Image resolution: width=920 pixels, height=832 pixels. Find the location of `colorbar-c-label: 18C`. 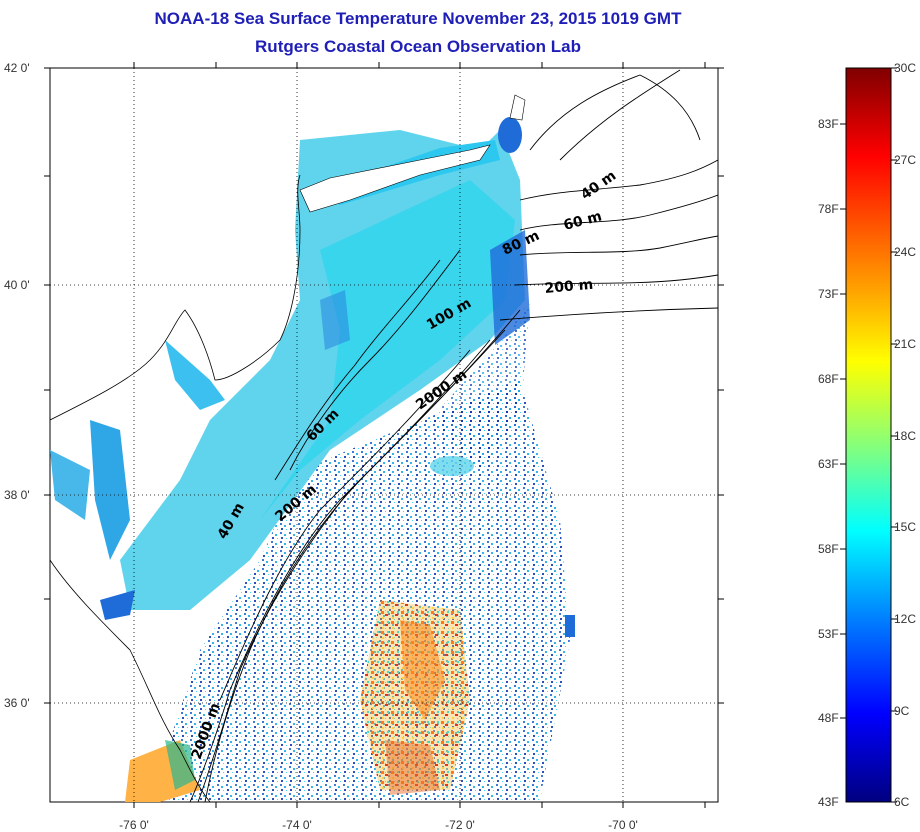

colorbar-c-label: 18C is located at coordinates (905, 436).